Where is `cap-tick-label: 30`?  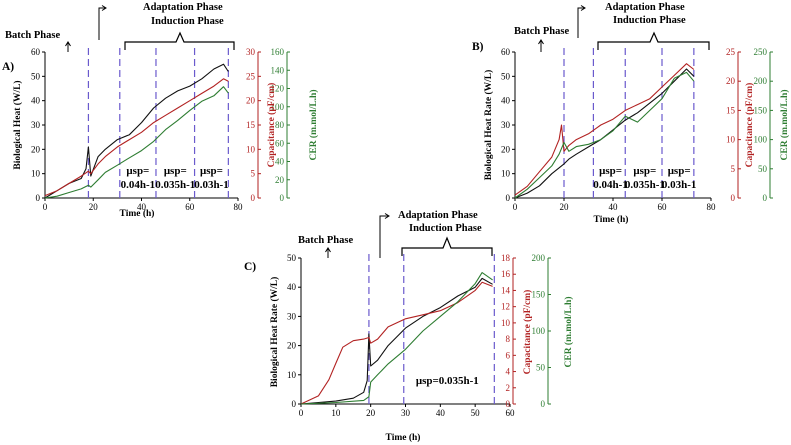 cap-tick-label: 30 is located at coordinates (251, 52).